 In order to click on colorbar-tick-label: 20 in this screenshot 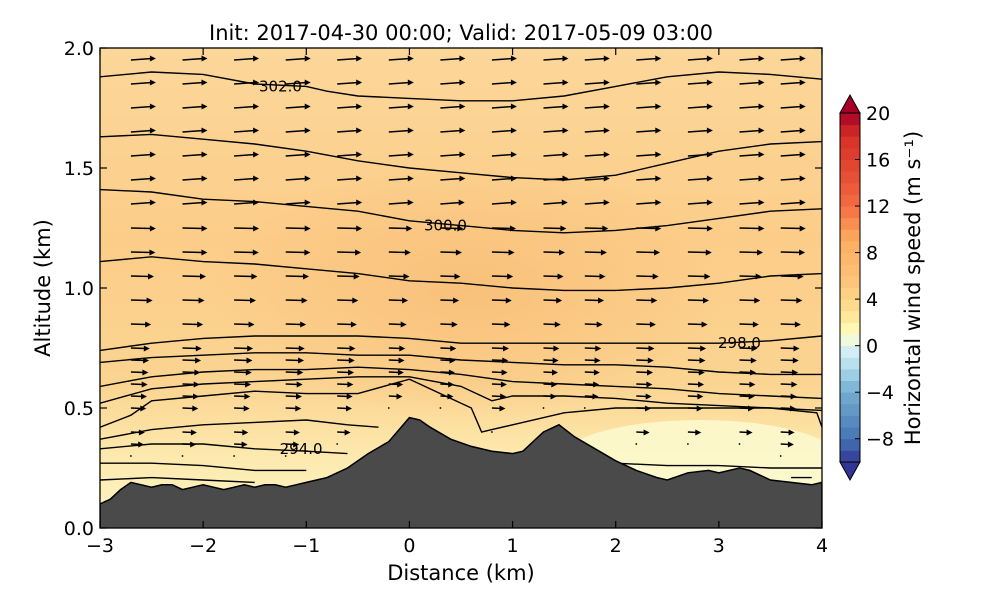, I will do `click(878, 114)`.